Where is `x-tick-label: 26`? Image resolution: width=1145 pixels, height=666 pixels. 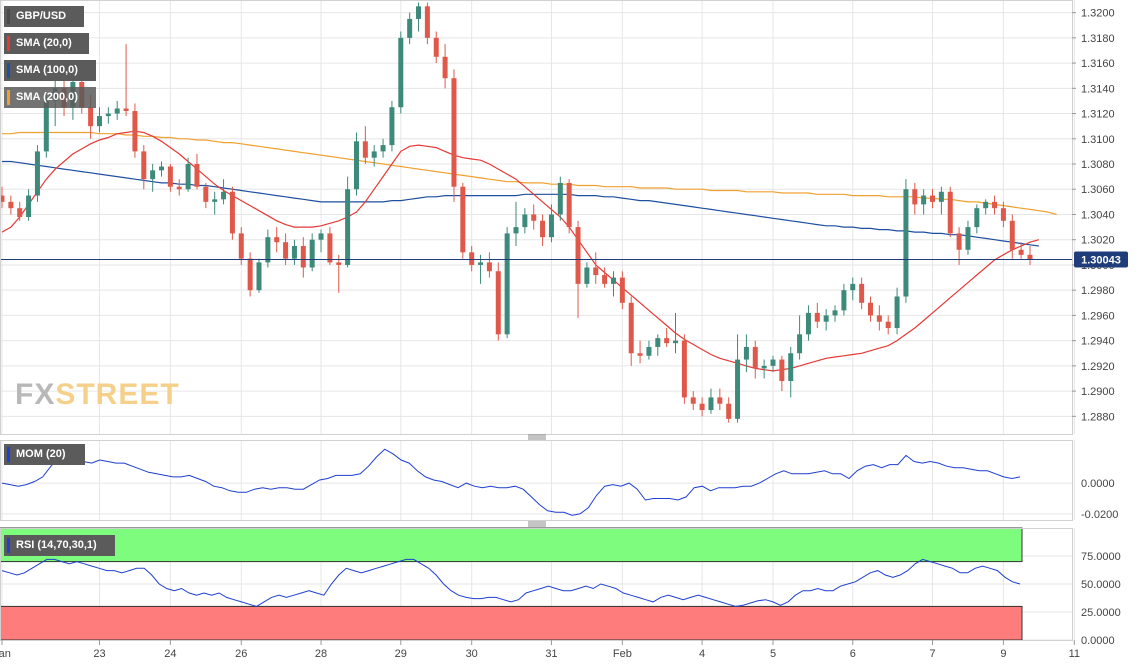
x-tick-label: 26 is located at coordinates (241, 654).